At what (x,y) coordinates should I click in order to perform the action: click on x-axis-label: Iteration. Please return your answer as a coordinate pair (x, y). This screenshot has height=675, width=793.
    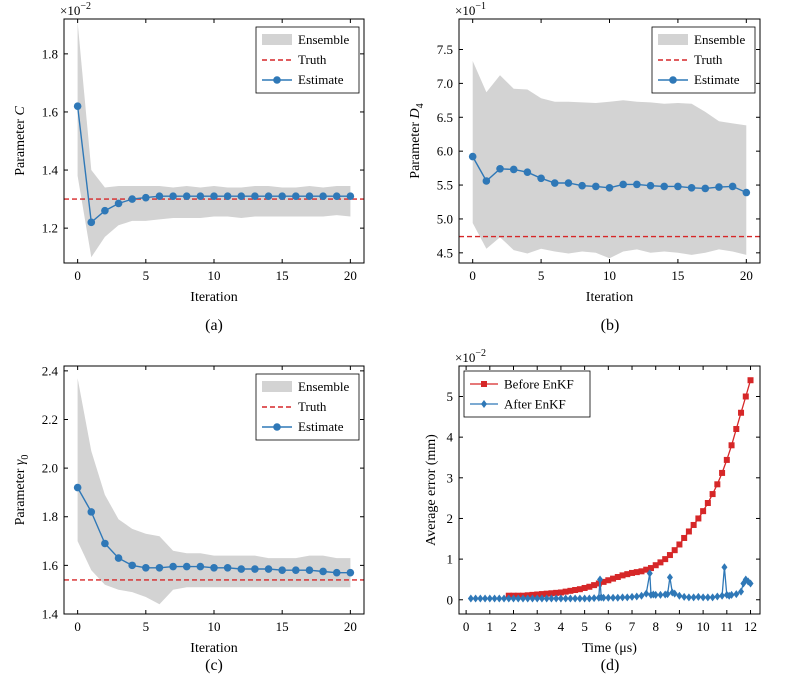
    Looking at the image, I should click on (213, 648).